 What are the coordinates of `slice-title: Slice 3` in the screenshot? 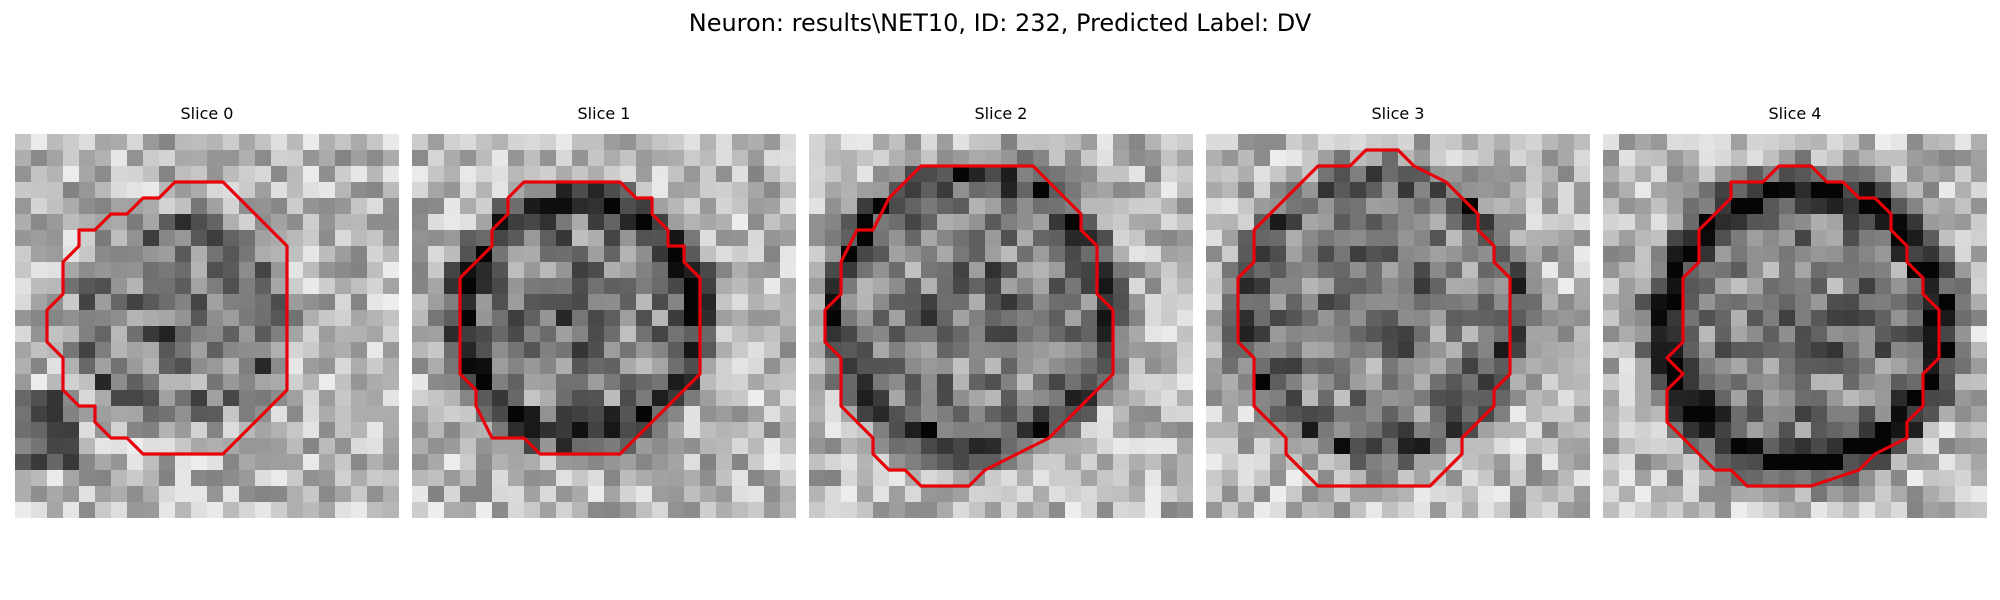 It's located at (1398, 113).